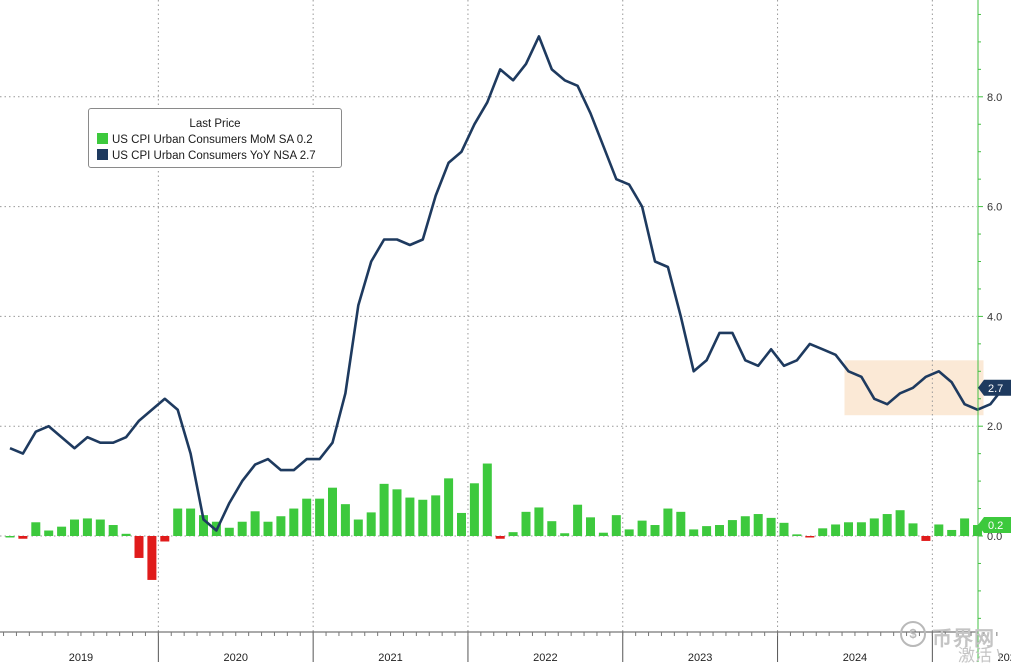 The height and width of the screenshot is (666, 1011). What do you see at coordinates (215, 124) in the screenshot?
I see `legend-title: Last Price` at bounding box center [215, 124].